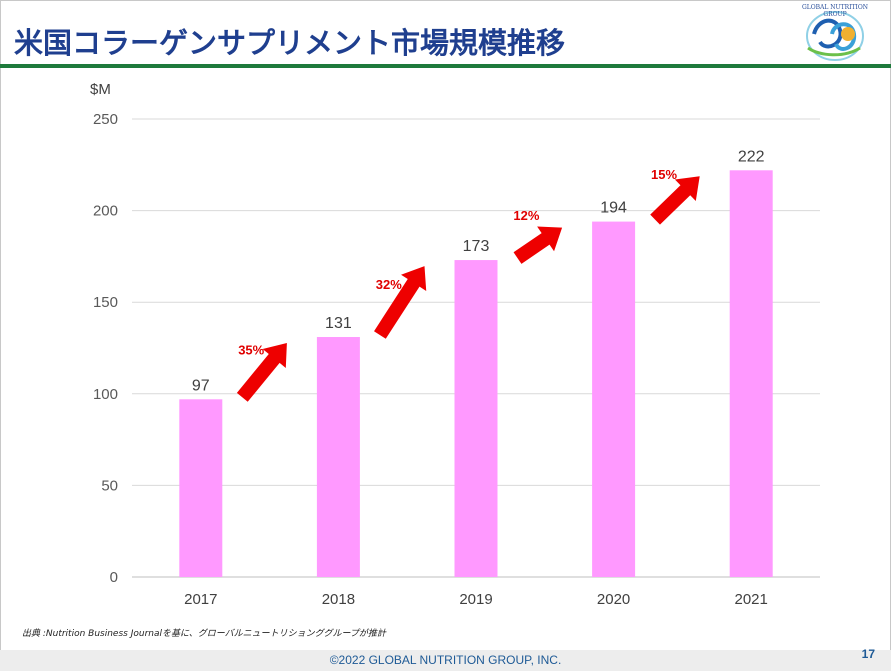  Describe the element at coordinates (105, 394) in the screenshot. I see `y-tick-label: 100` at that location.